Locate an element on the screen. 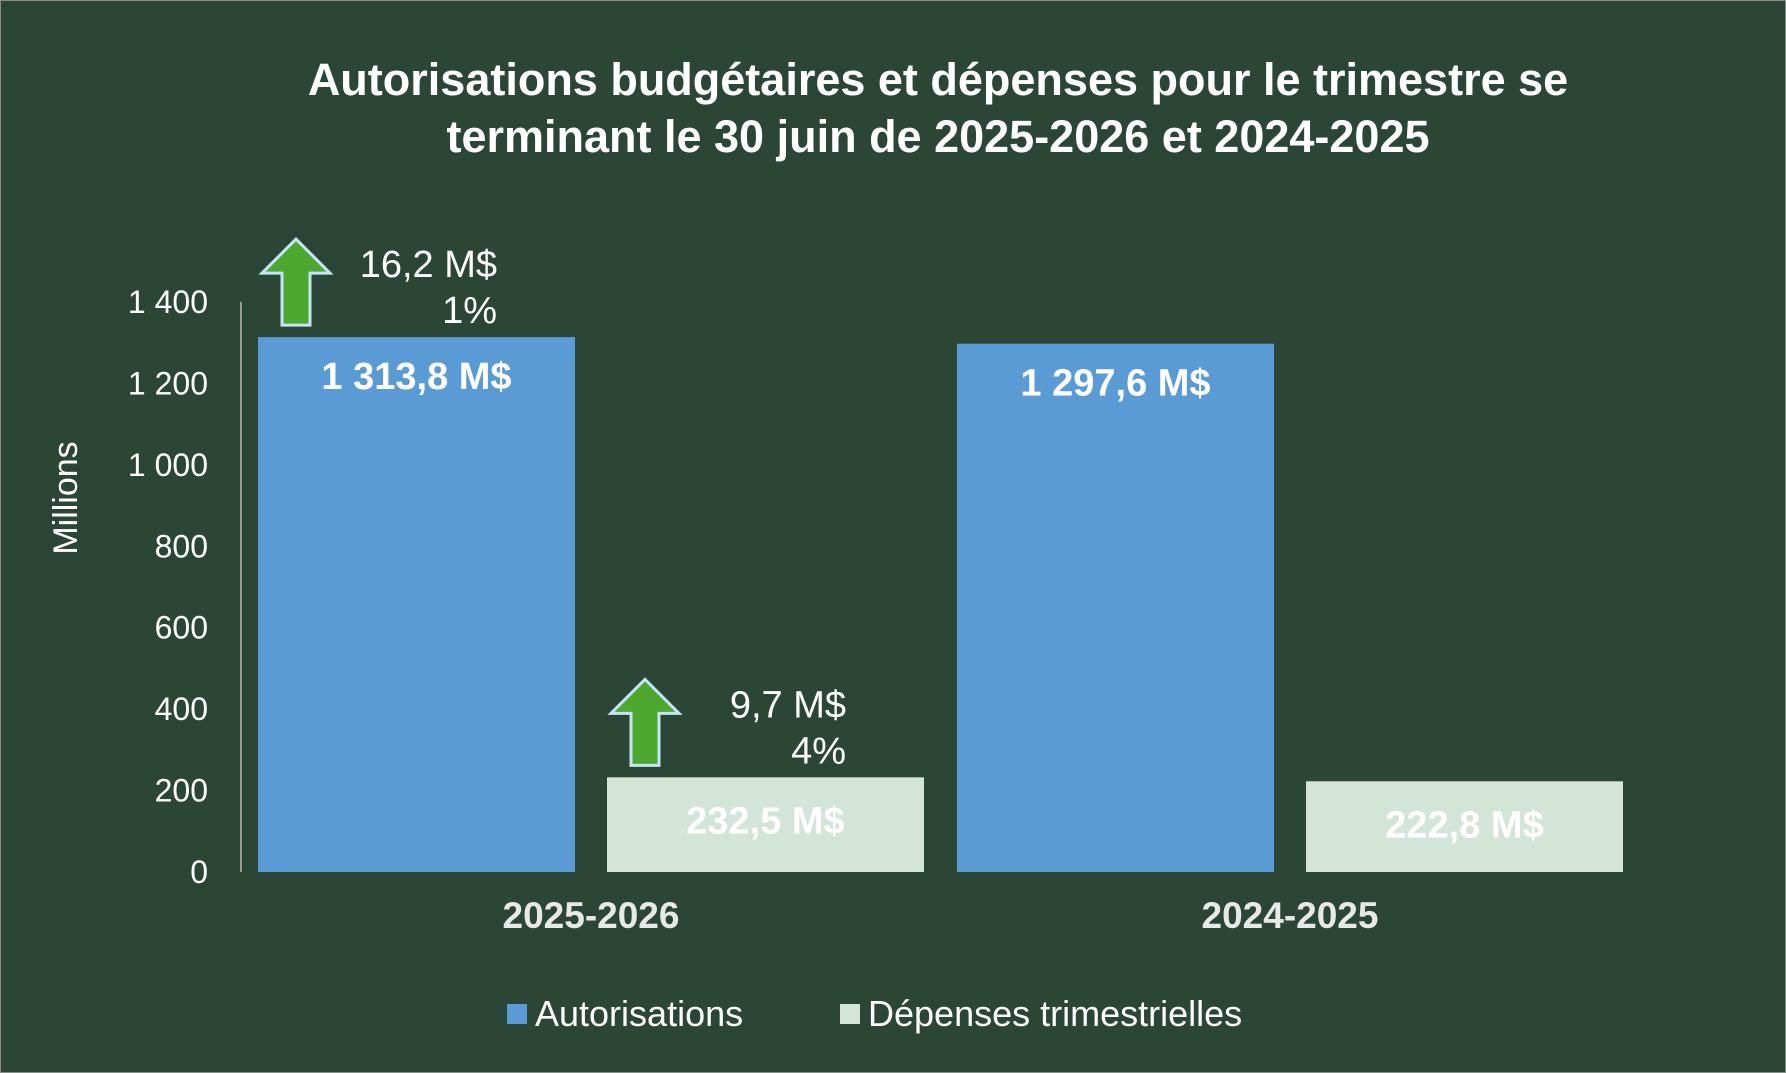 This screenshot has width=1786, height=1073. bar-depenses-2025-2026 is located at coordinates (765, 824).